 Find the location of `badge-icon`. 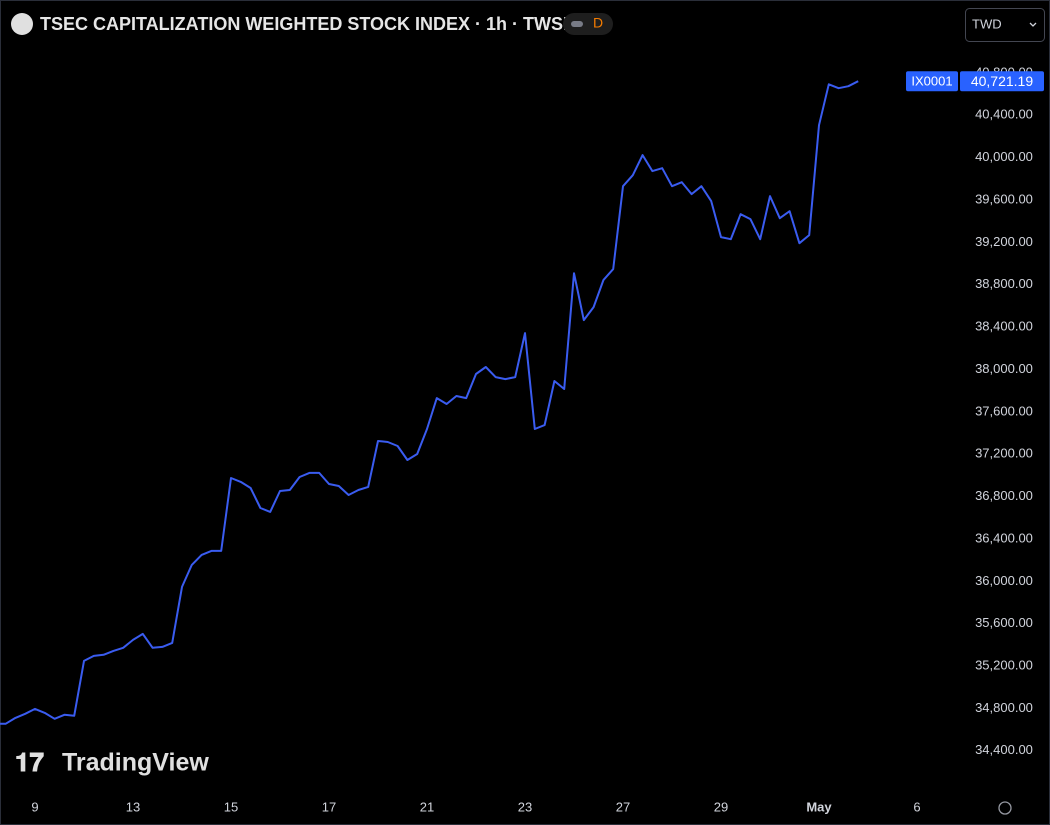

badge-icon is located at coordinates (577, 24).